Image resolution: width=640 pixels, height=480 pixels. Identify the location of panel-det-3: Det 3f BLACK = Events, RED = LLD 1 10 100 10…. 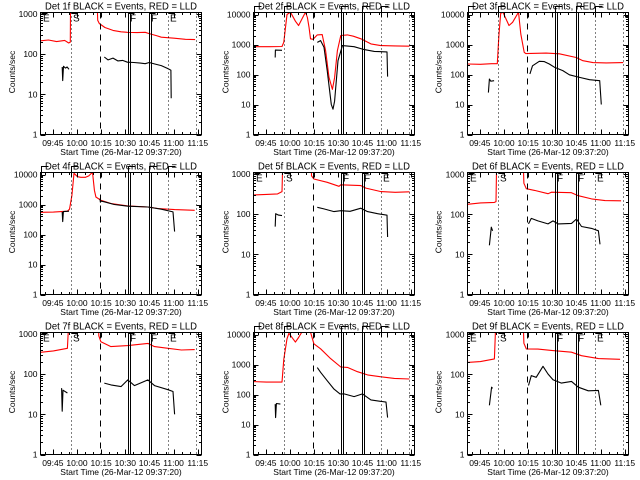
(535, 80).